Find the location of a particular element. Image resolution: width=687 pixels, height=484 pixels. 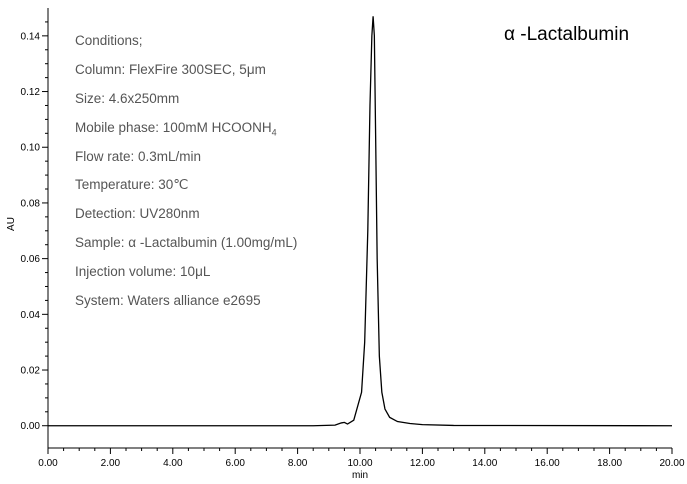

y-tick-labels: 0.00 0.02 0.04 0.06 0.08 0.10 0.12 0.14 is located at coordinates (31, 231).